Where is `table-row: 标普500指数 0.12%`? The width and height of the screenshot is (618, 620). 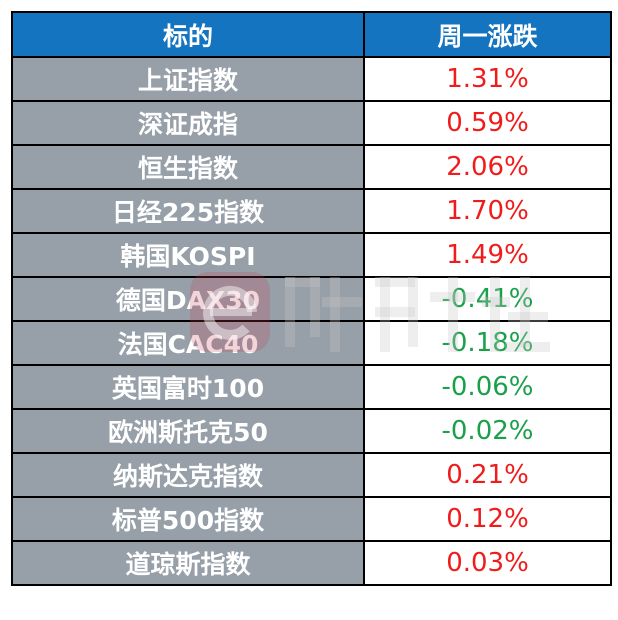
table-row: 标普500指数 0.12% is located at coordinates (311, 519).